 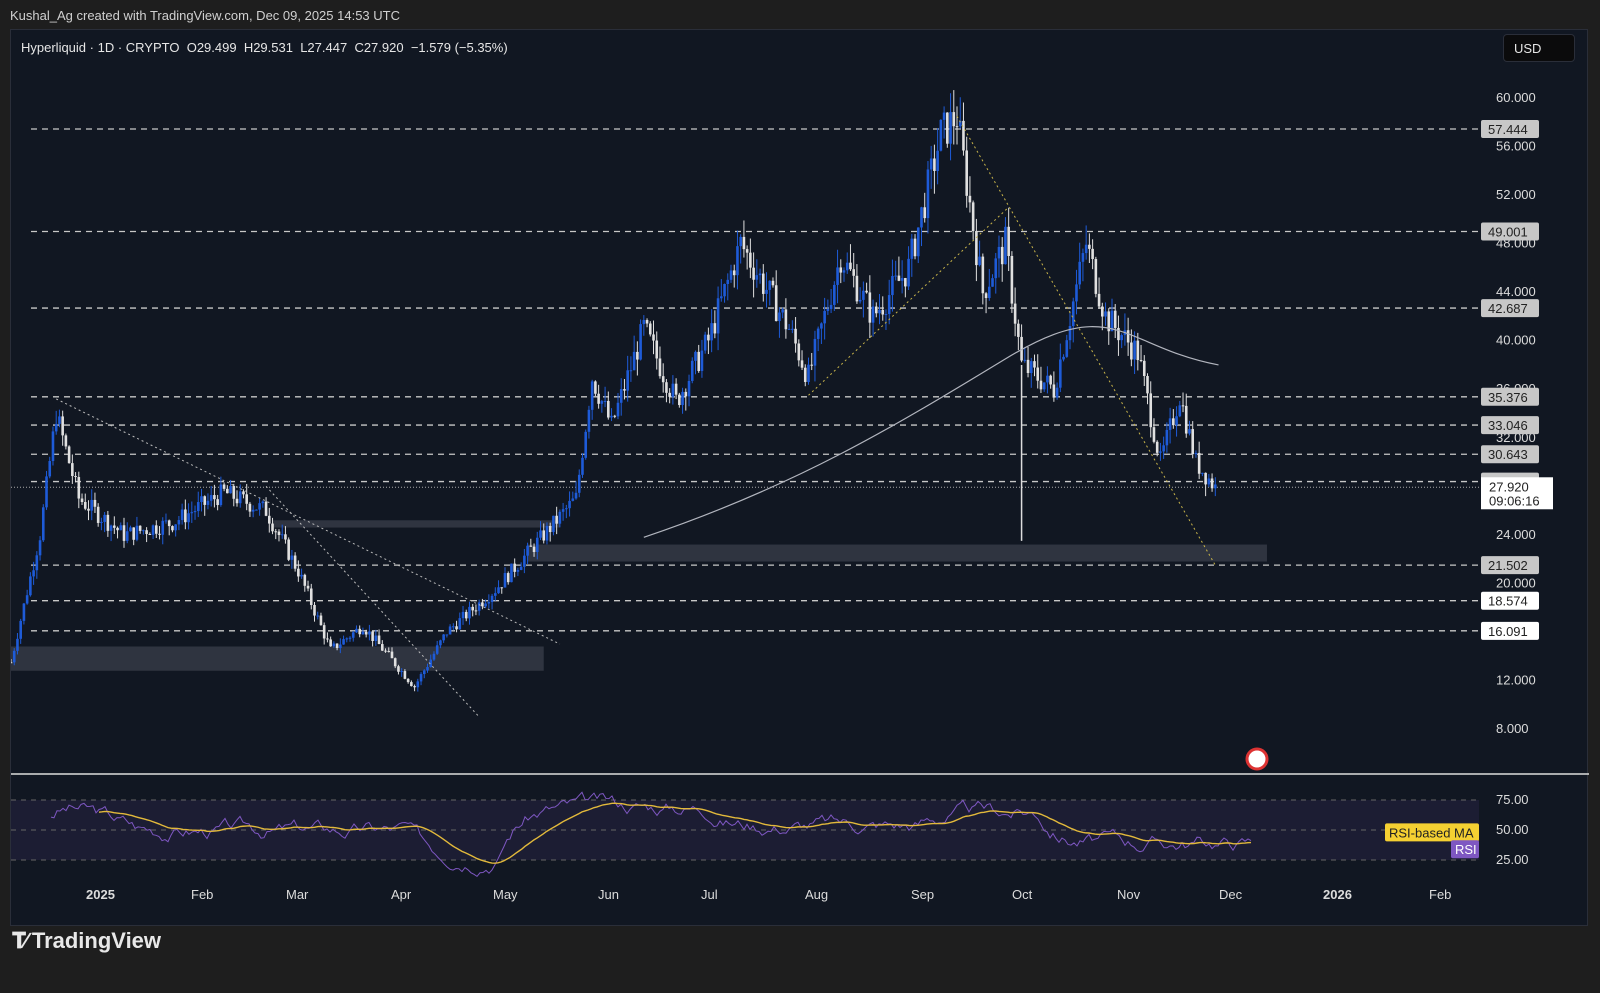 I want to click on rsi-tick: 75.00, so click(x=1512, y=799).